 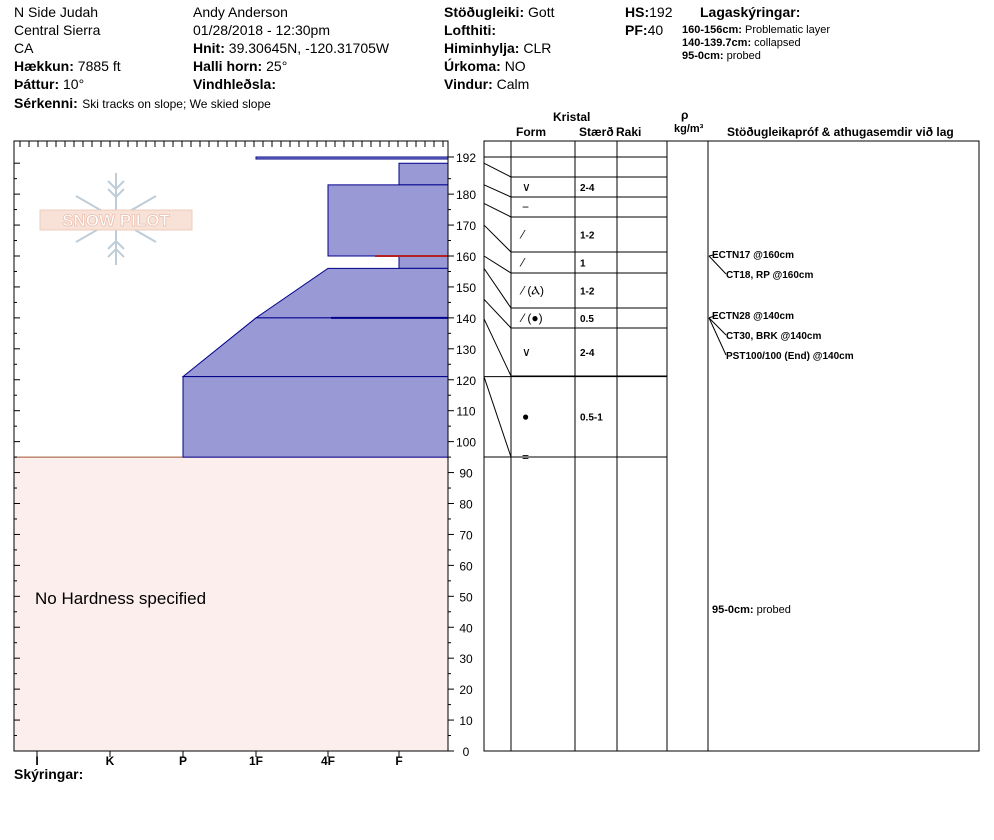 What do you see at coordinates (228, 66) in the screenshot?
I see `slope-label: Halli horn:` at bounding box center [228, 66].